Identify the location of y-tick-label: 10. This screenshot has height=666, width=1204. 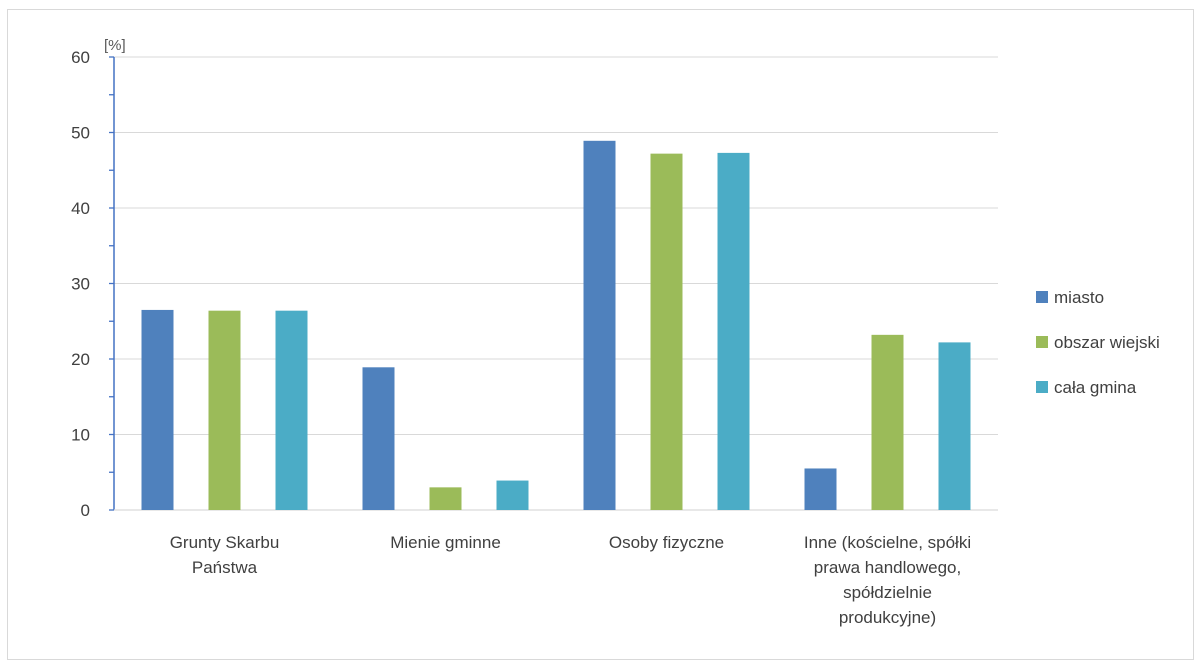
(80, 435).